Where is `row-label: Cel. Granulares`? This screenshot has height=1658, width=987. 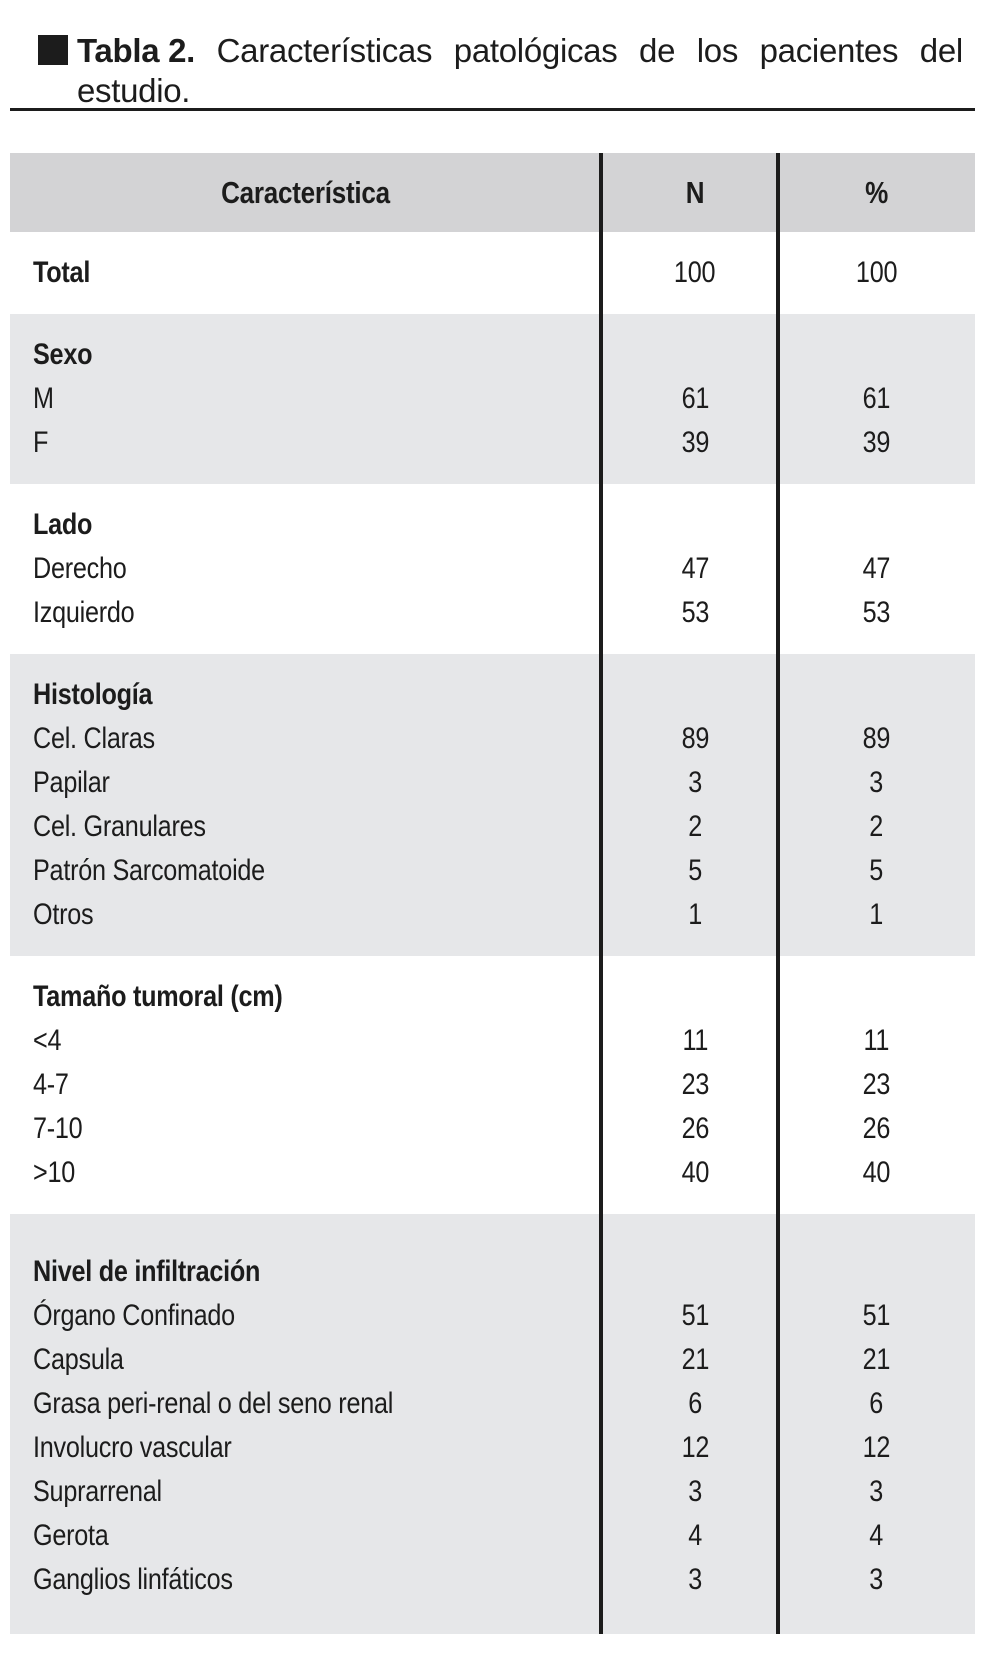
row-label: Cel. Granulares is located at coordinates (119, 826).